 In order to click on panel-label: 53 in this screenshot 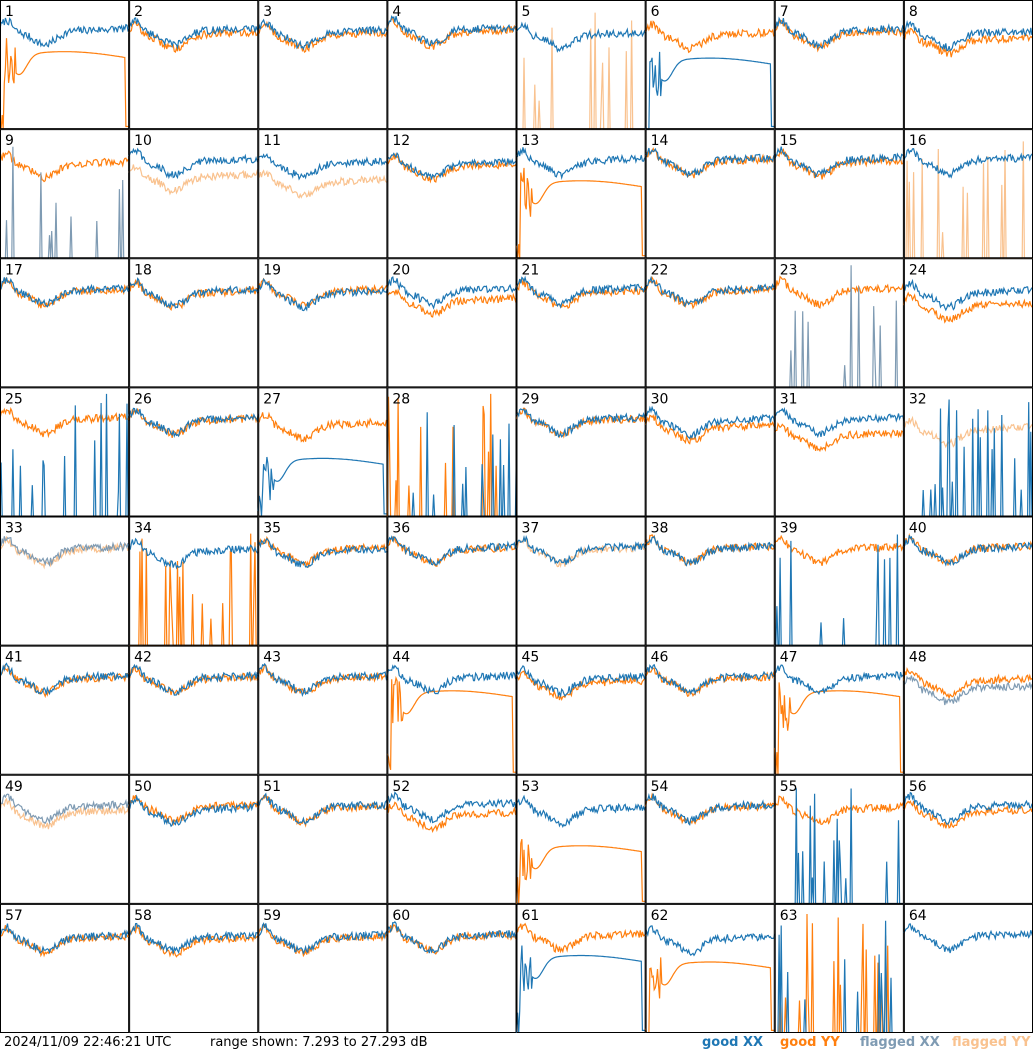, I will do `click(531, 787)`.